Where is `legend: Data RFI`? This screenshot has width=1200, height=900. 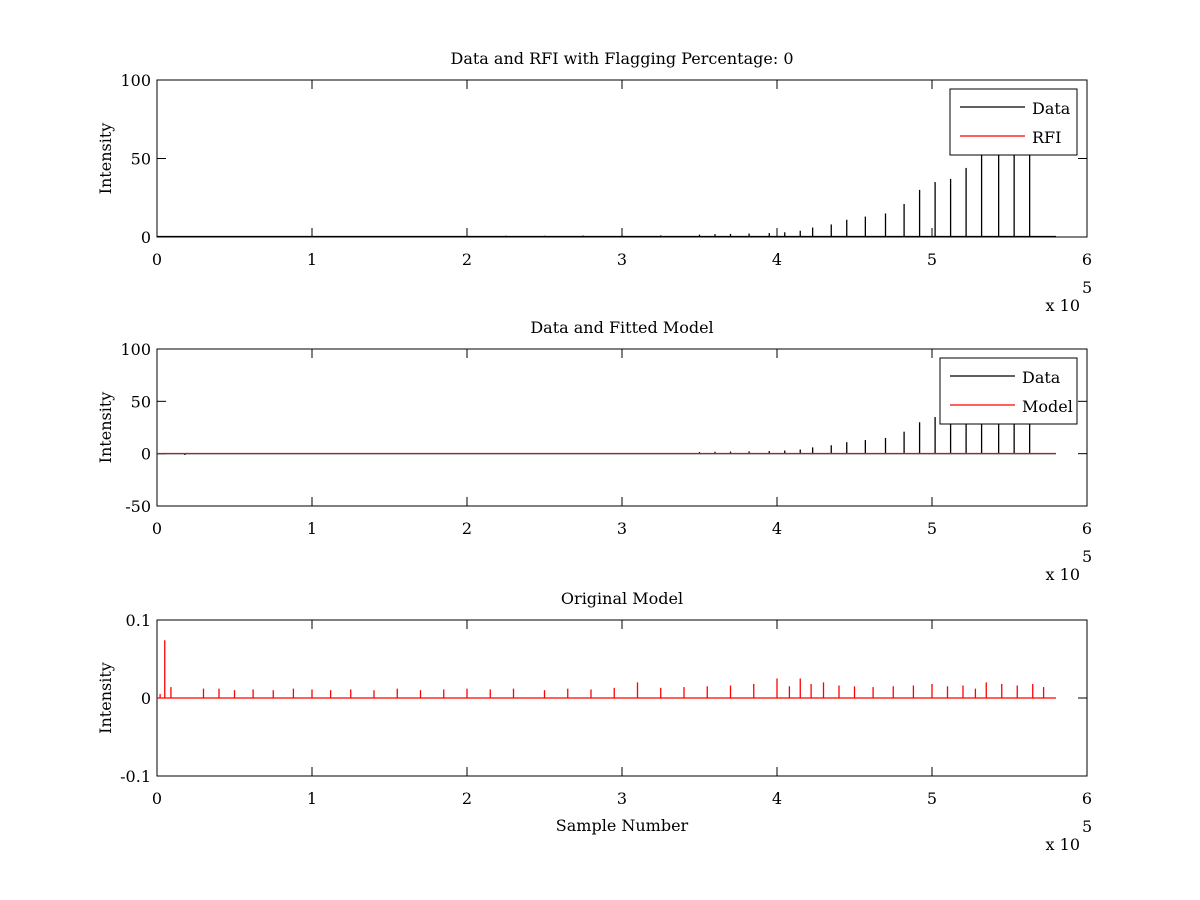 legend: Data RFI is located at coordinates (1013, 122).